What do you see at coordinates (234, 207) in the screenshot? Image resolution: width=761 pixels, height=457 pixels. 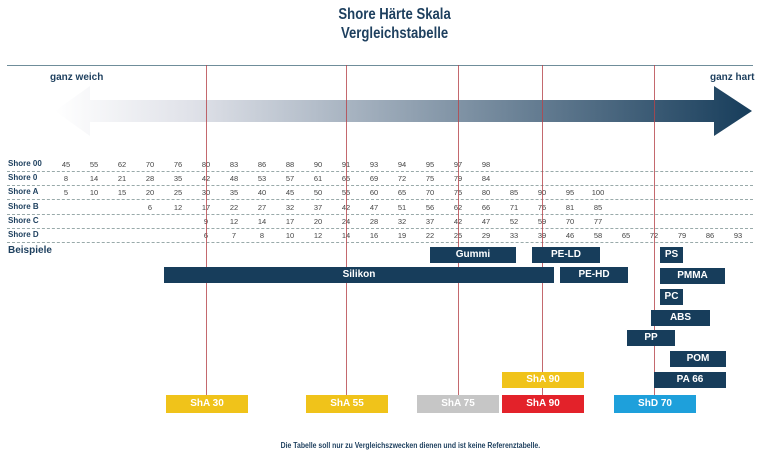 I see `table-cell: 22` at bounding box center [234, 207].